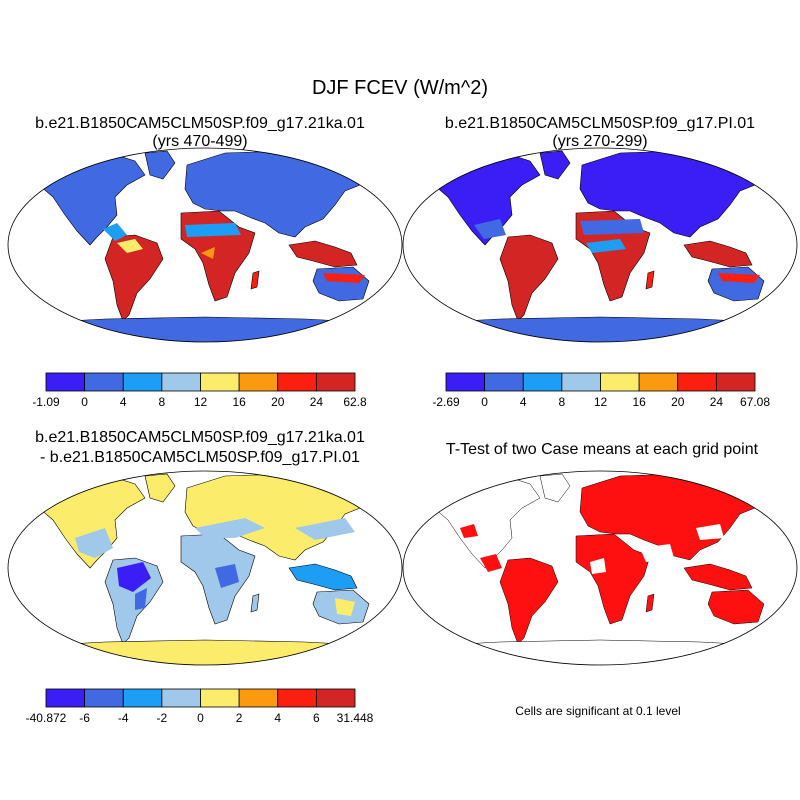  I want to click on panel3-map, so click(205, 568).